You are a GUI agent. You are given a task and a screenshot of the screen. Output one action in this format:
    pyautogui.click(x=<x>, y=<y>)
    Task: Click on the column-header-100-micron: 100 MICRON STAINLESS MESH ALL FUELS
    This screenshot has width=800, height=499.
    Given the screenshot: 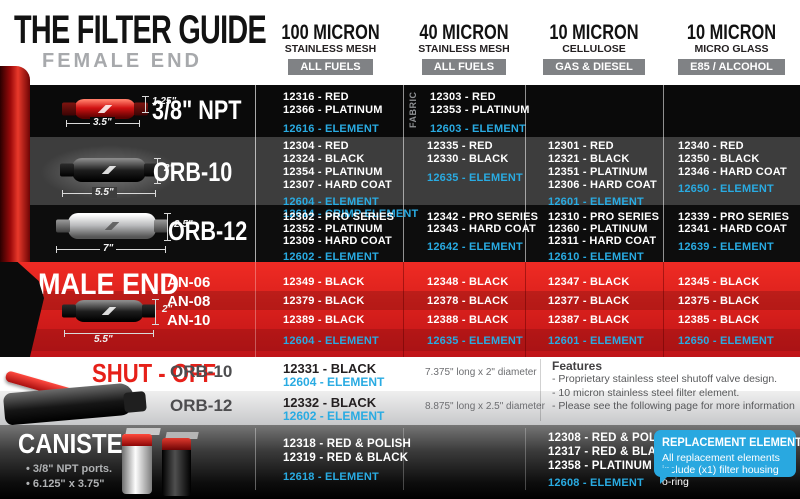 What is the action you would take?
    pyautogui.click(x=330, y=48)
    